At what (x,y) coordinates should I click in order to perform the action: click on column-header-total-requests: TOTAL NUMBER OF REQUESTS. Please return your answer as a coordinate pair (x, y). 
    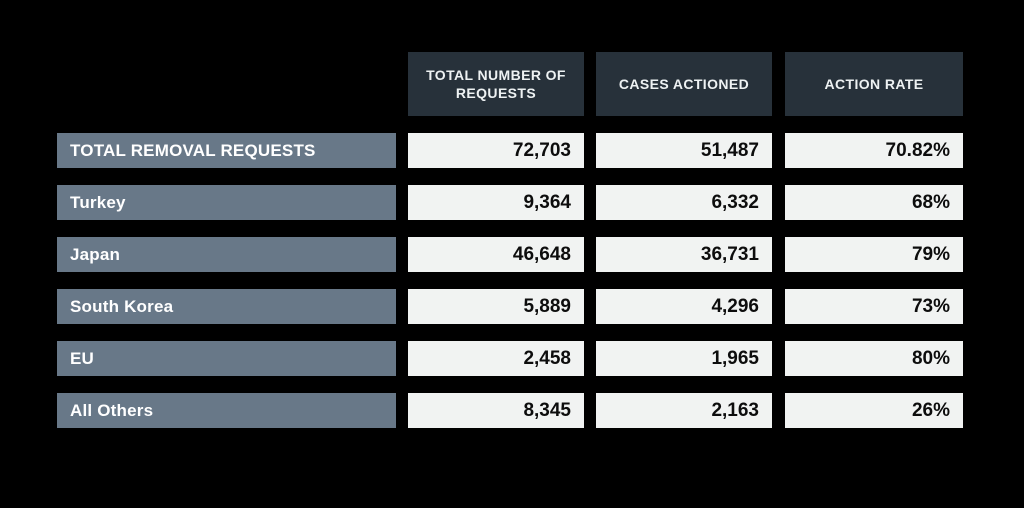
    Looking at the image, I should click on (496, 84).